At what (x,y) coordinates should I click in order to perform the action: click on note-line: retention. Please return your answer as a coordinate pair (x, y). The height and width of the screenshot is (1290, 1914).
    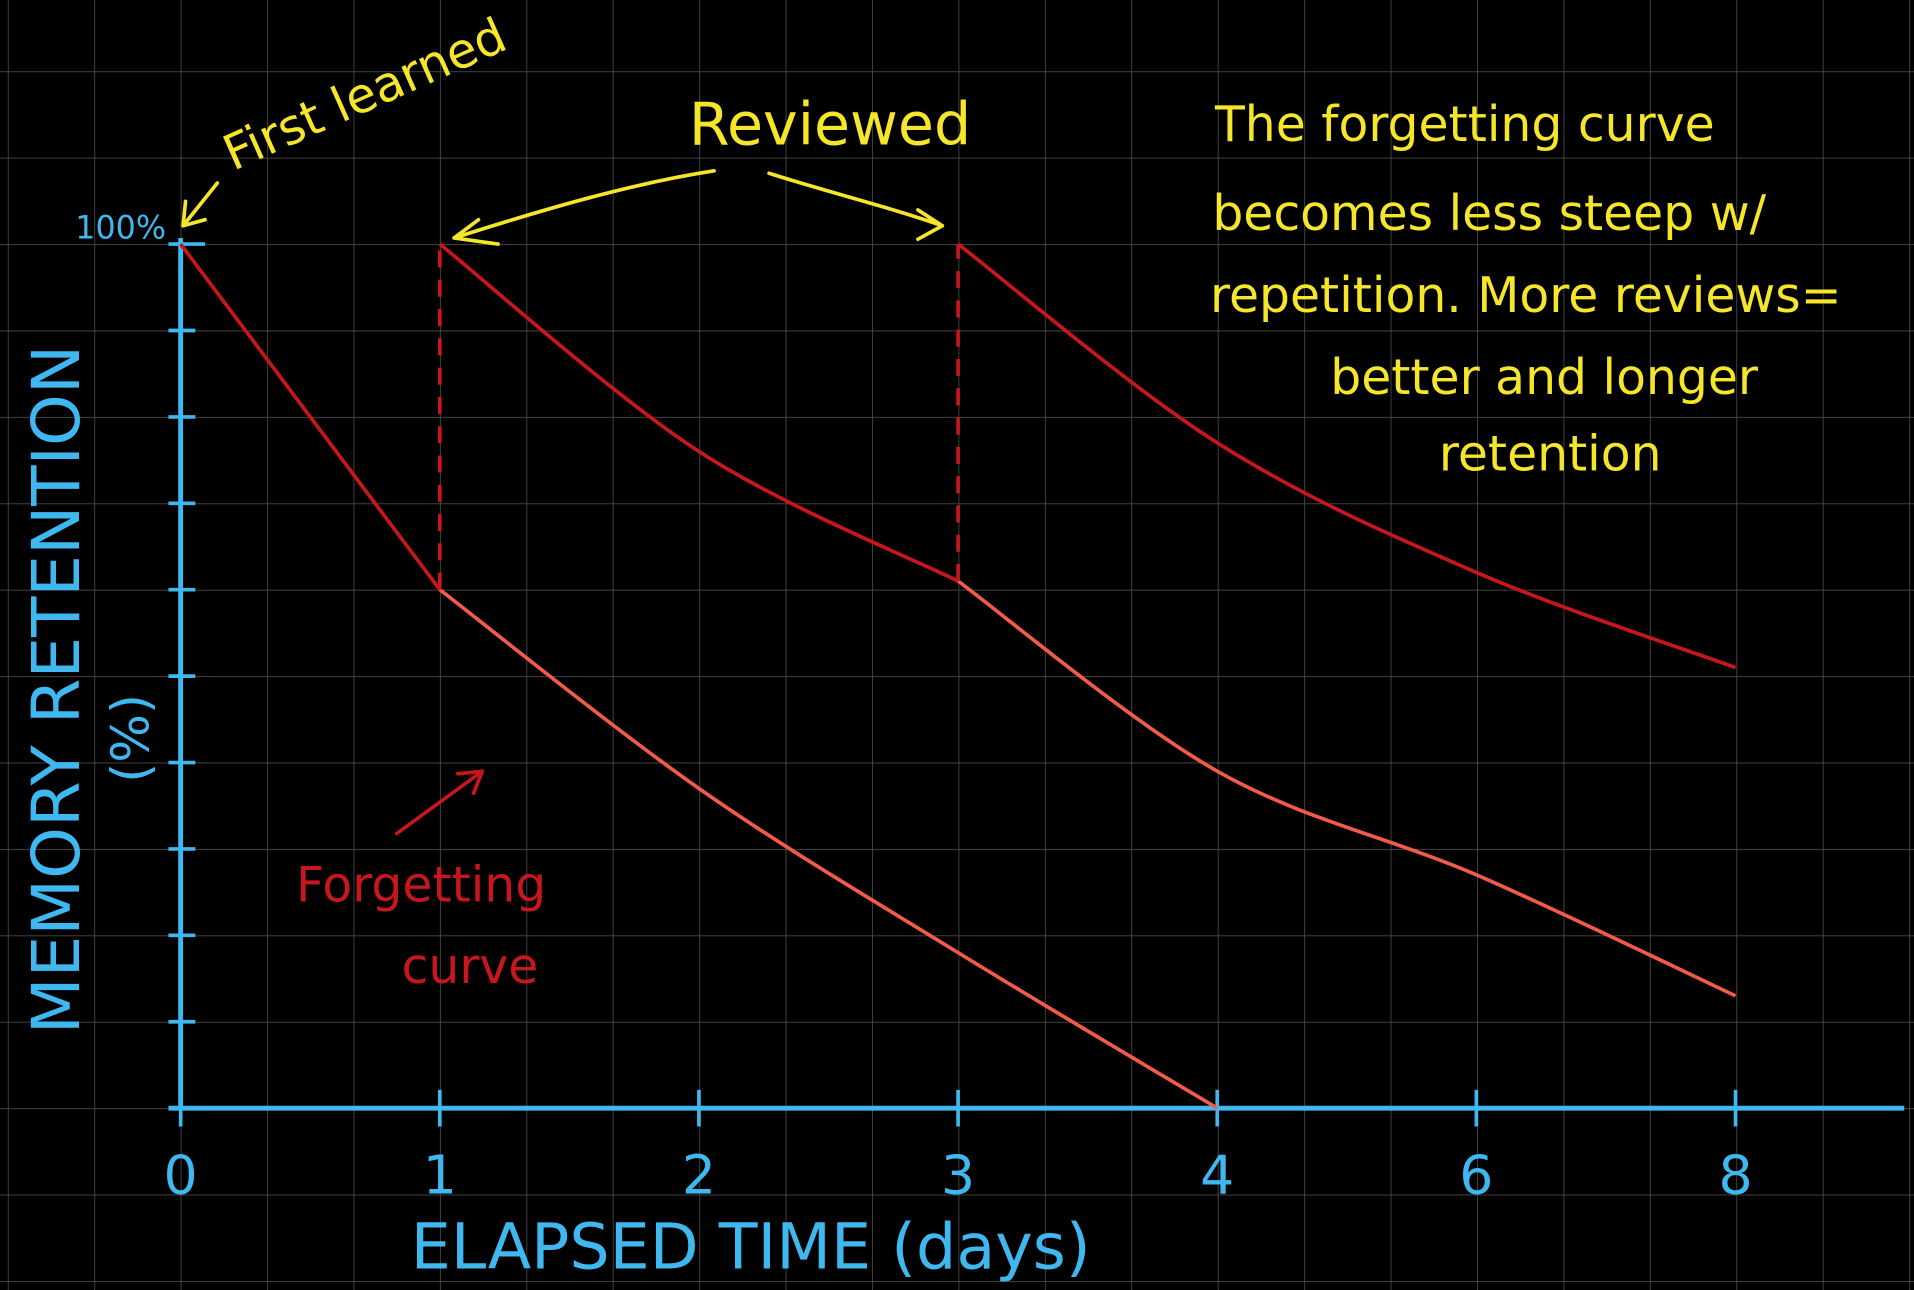
    Looking at the image, I should click on (1550, 454).